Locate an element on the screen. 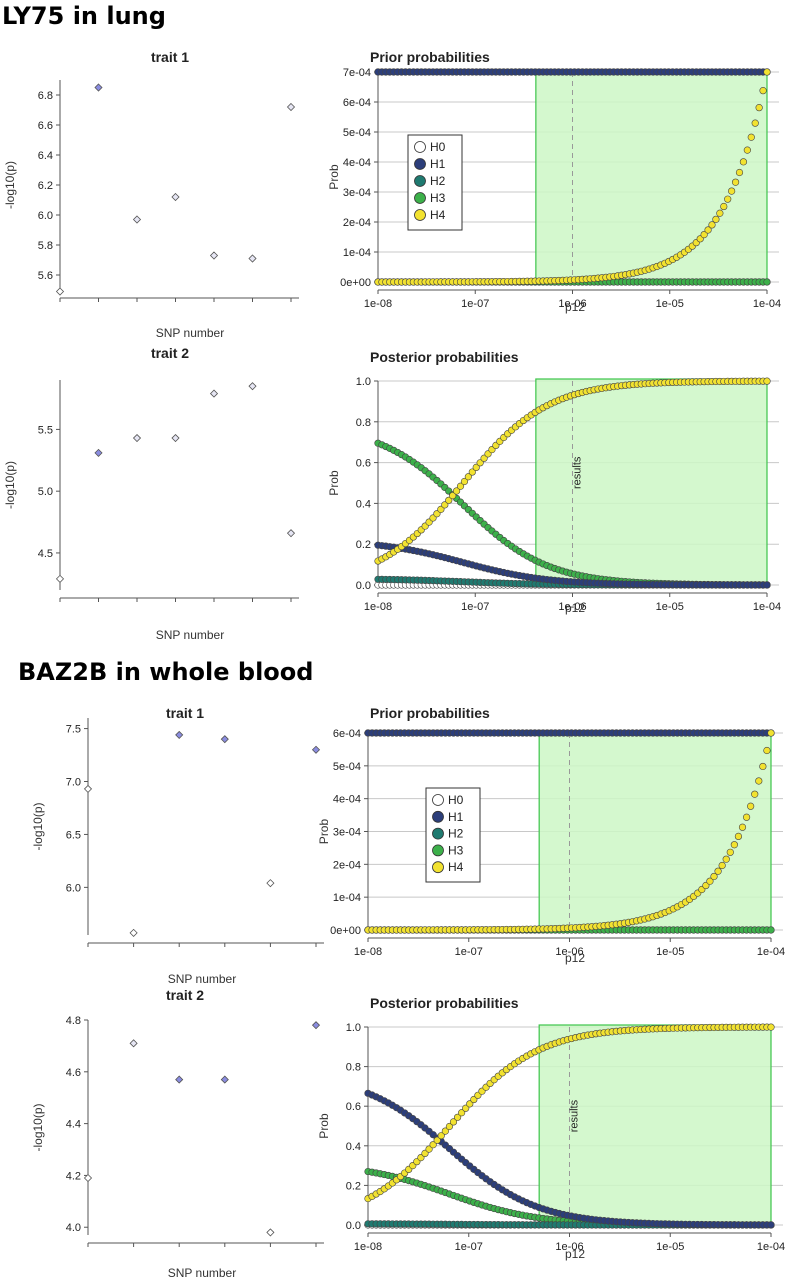 Image resolution: width=795 pixels, height=1280 pixels. section-title: LY75 in lung is located at coordinates (84, 16).